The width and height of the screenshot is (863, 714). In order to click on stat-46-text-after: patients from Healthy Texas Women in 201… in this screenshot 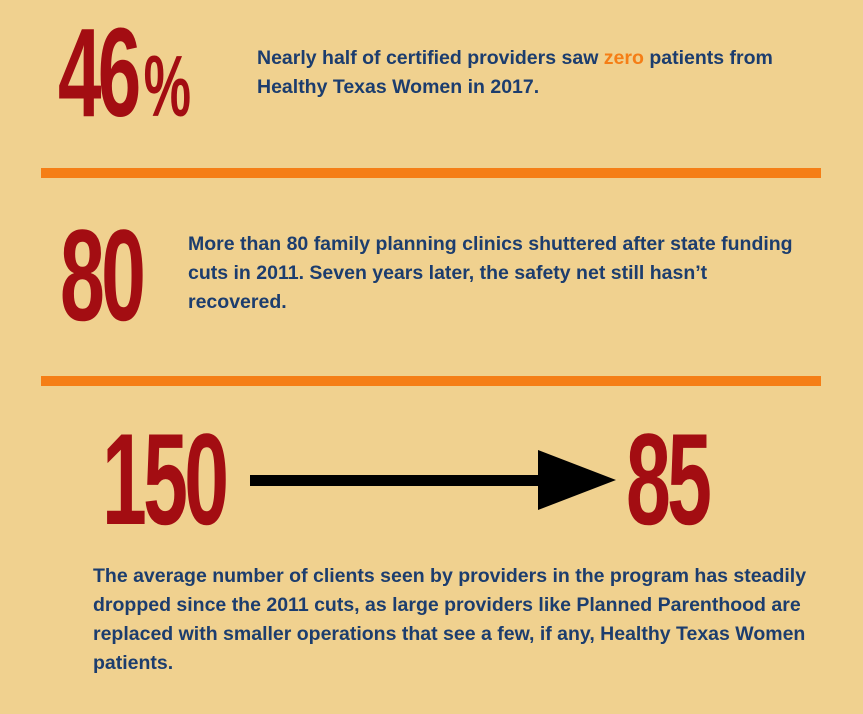, I will do `click(515, 72)`.